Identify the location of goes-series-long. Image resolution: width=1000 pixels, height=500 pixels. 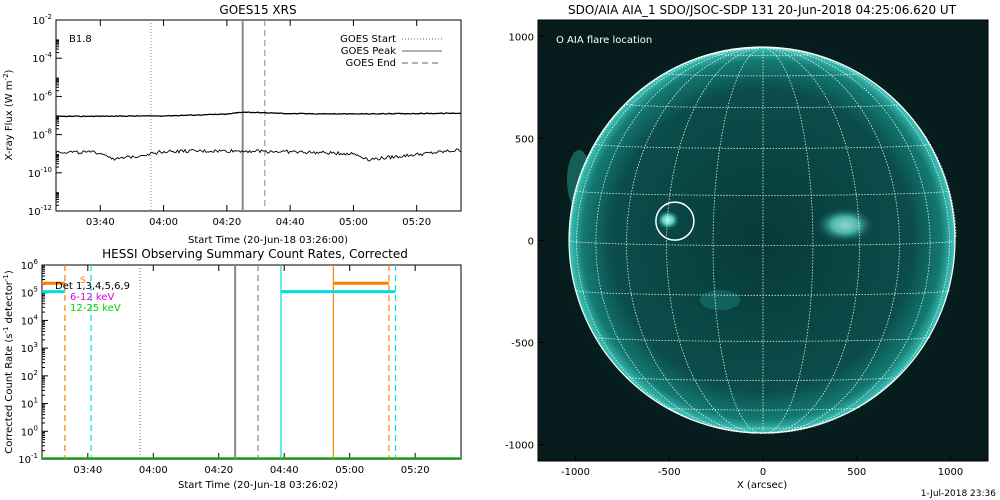
(258, 114).